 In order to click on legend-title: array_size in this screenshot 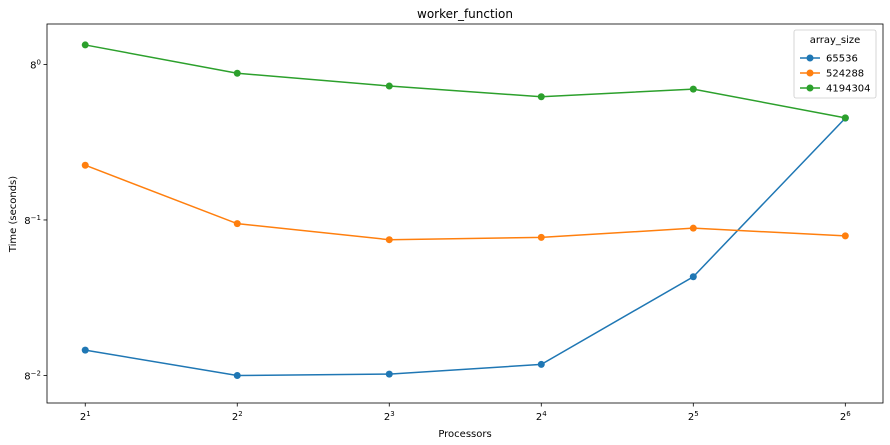, I will do `click(835, 40)`.